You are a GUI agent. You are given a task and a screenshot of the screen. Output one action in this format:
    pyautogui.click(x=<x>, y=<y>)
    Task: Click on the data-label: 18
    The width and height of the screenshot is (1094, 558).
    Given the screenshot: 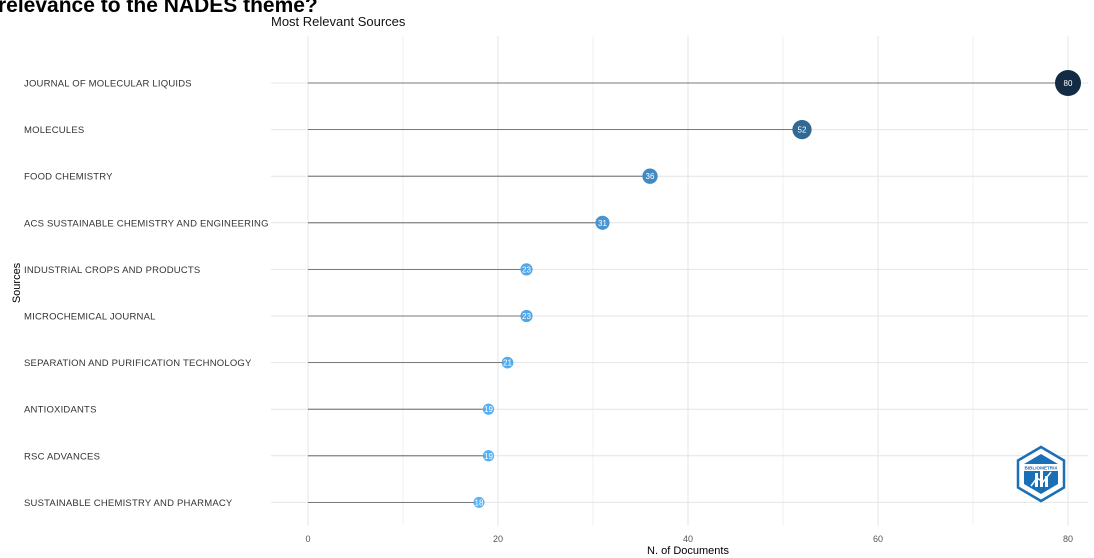 What is the action you would take?
    pyautogui.click(x=479, y=502)
    